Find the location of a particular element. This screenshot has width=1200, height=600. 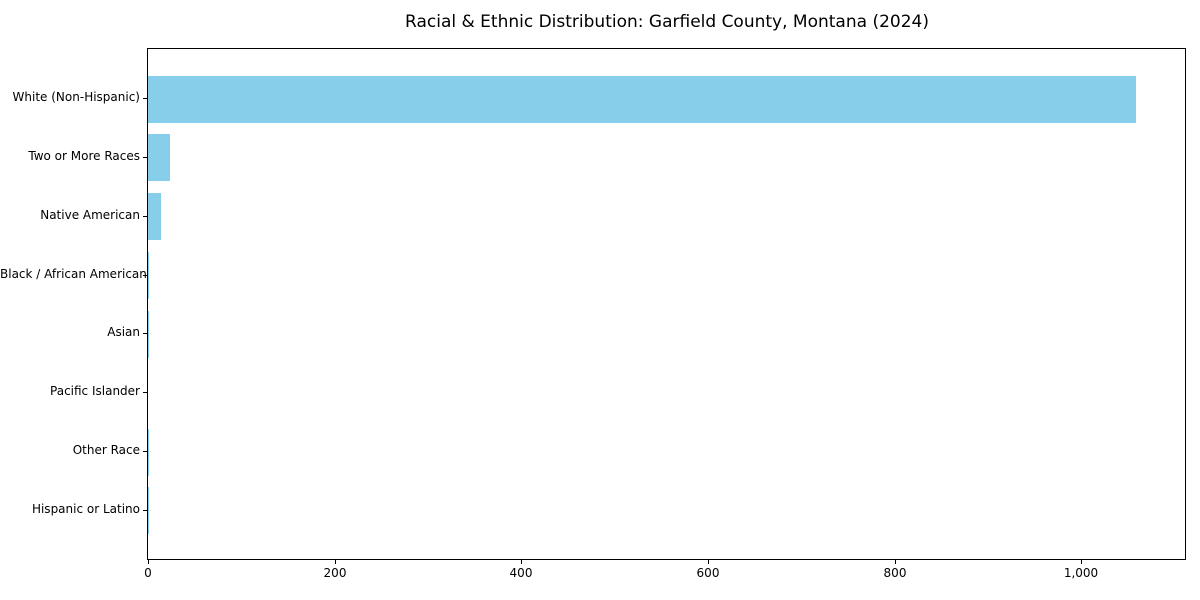

y-tick-label: Pacific Islander is located at coordinates (95, 391).